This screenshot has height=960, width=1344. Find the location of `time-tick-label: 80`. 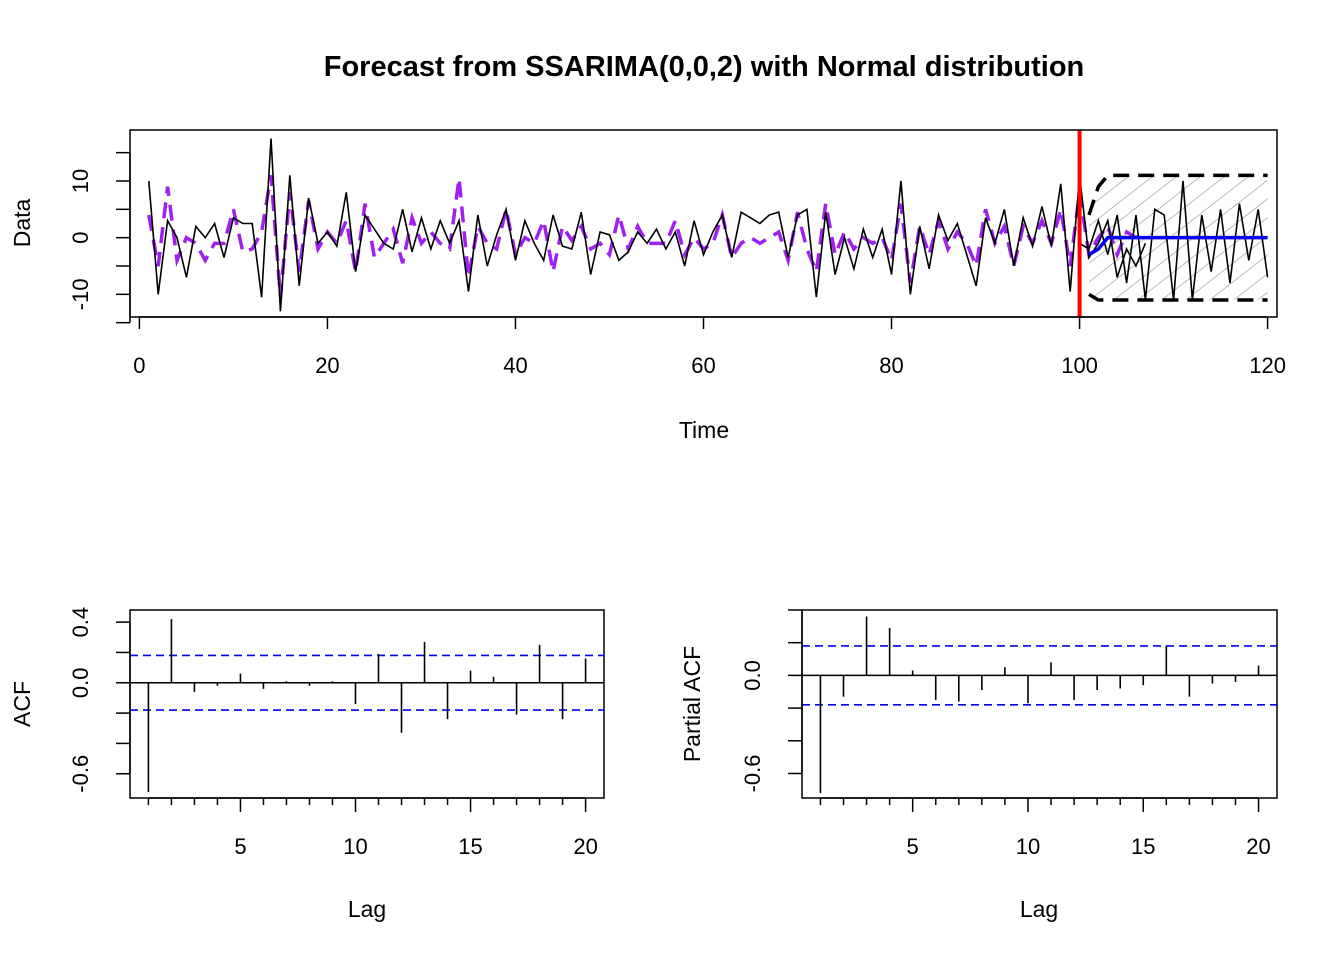

time-tick-label: 80 is located at coordinates (891, 365).